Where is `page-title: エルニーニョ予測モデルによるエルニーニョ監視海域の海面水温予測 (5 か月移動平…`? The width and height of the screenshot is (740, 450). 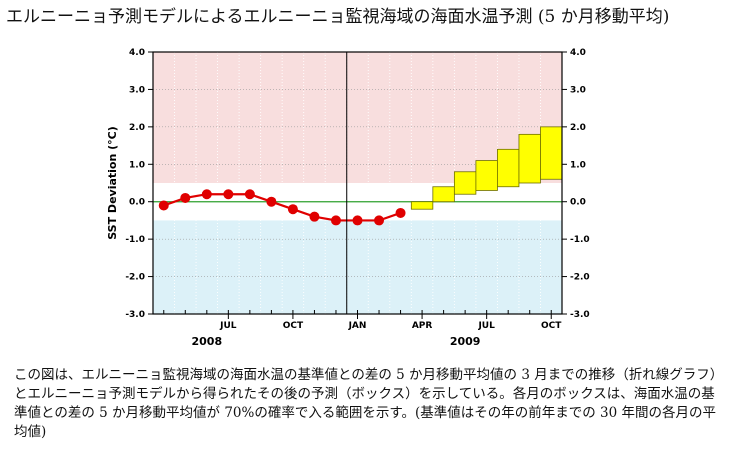
page-title: エルニーニョ予測モデルによるエルニーニョ監視海域の海面水温予測 (5 か月移動平… is located at coordinates (338, 17).